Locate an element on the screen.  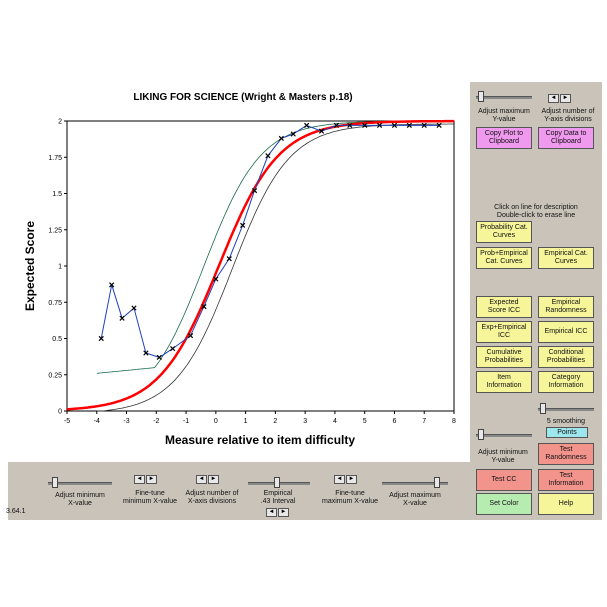
min-x-slider-track is located at coordinates (80, 483).